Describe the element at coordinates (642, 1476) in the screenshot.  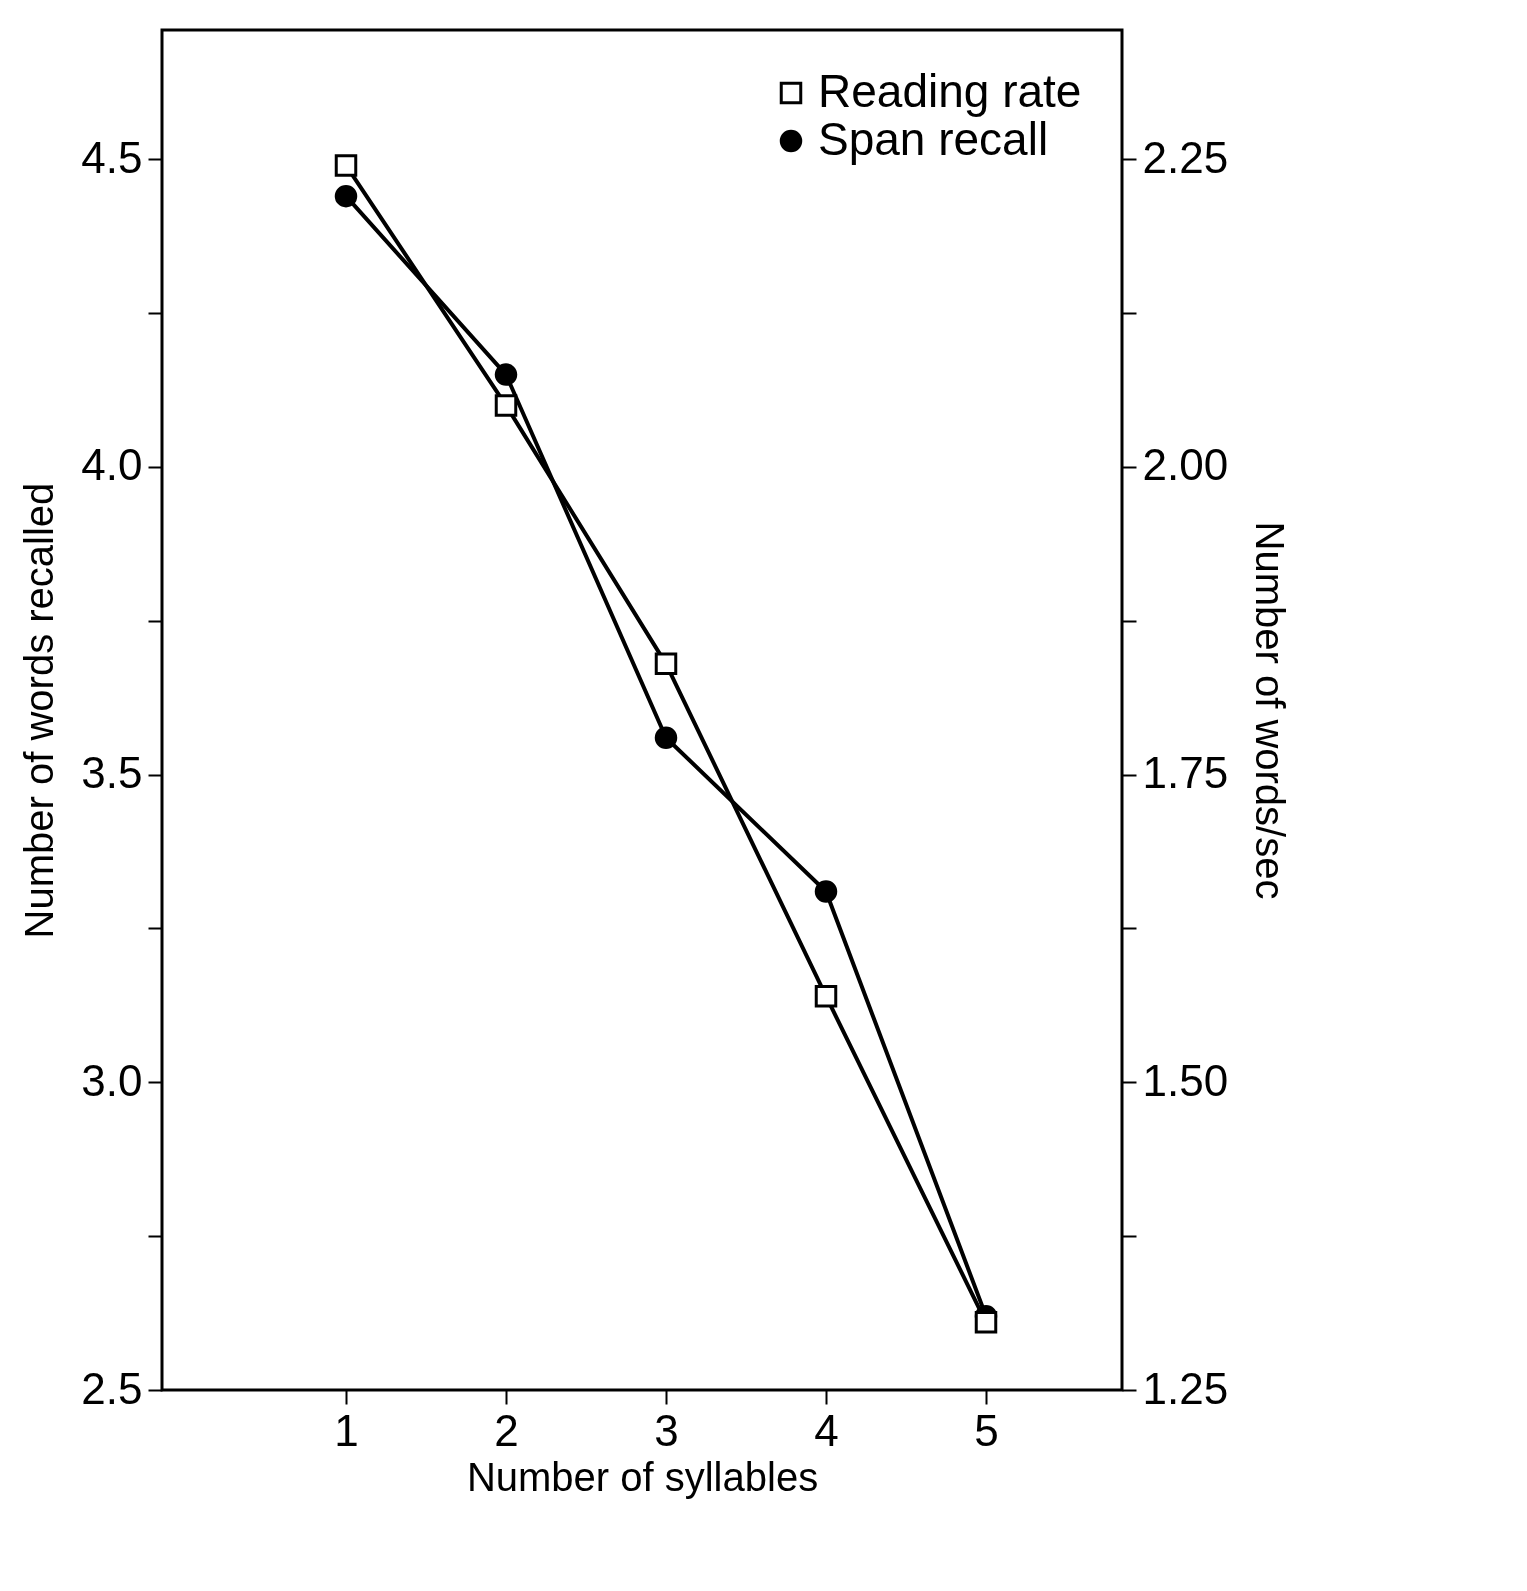
I see `x-axis-title: Number of syllables` at that location.